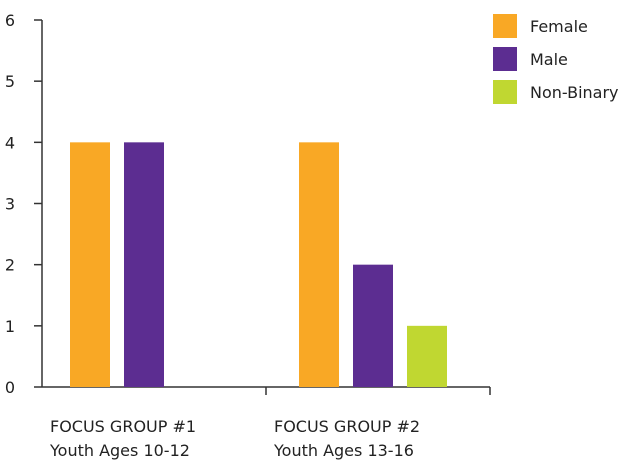  I want to click on legend: Female Male Non-Binary, so click(556, 59).